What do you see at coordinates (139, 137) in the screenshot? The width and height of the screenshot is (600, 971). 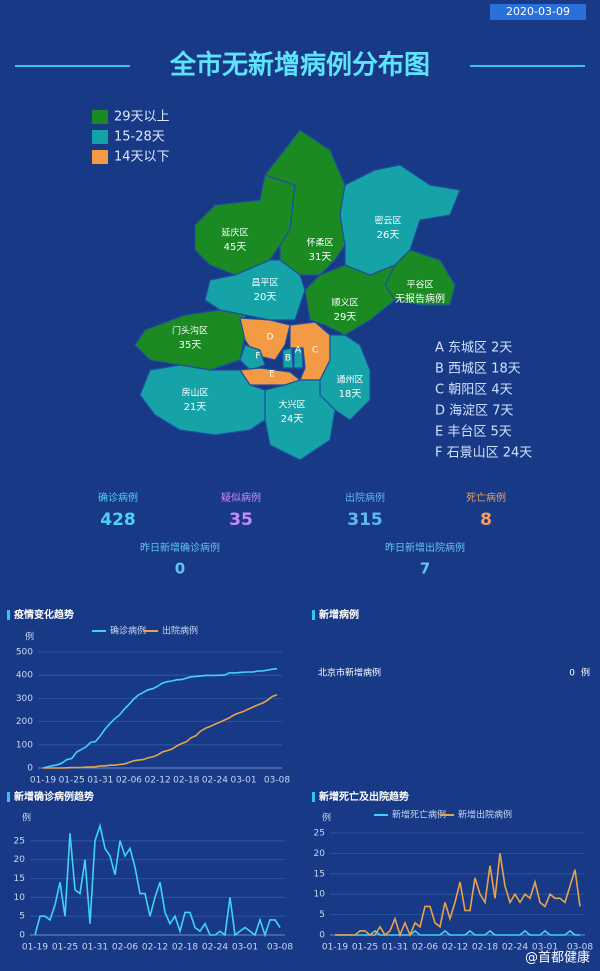 I see `legend-label: 15-28天` at bounding box center [139, 137].